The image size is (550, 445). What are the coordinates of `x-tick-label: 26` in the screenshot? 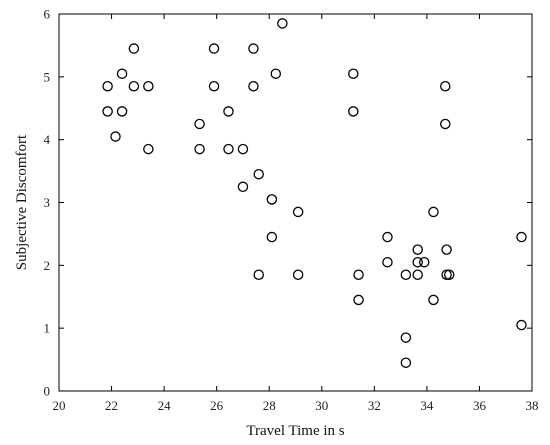 It's located at (217, 405).